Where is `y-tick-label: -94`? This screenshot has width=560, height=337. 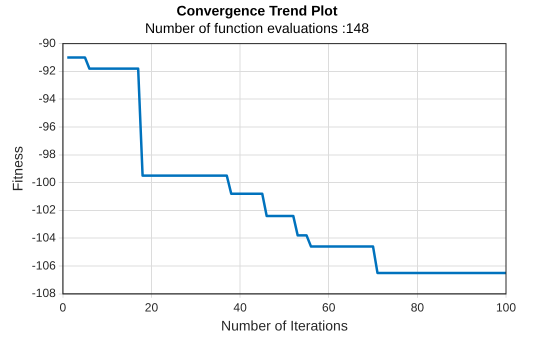 y-tick-label: -94 is located at coordinates (47, 99).